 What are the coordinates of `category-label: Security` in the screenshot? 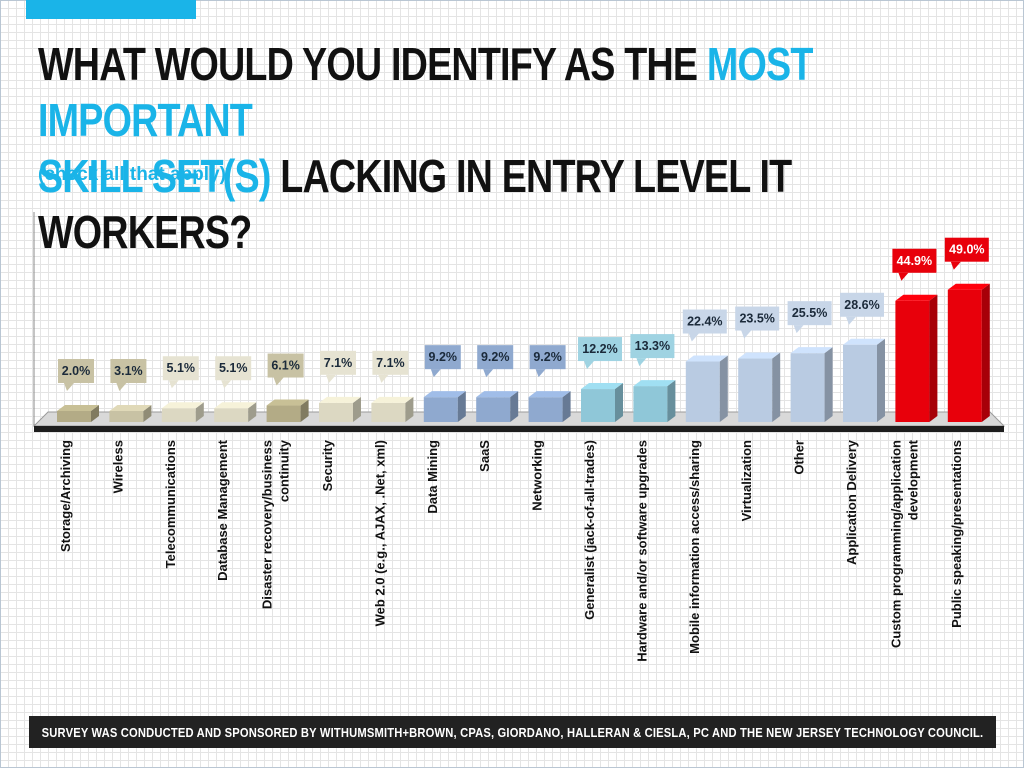 It's located at (327, 465).